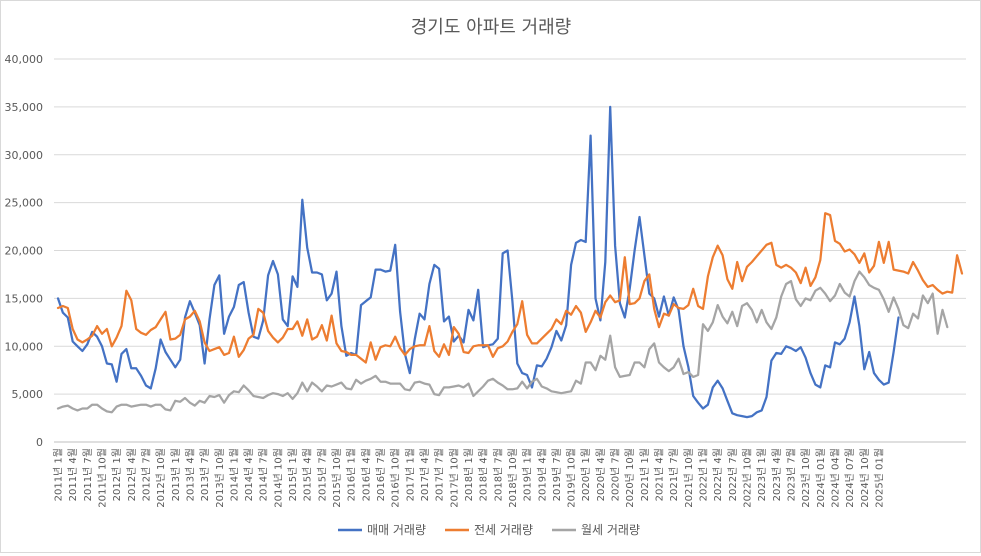 Image resolution: width=981 pixels, height=556 pixels. I want to click on x-tick-label: 2020년 10월, so click(630, 478).